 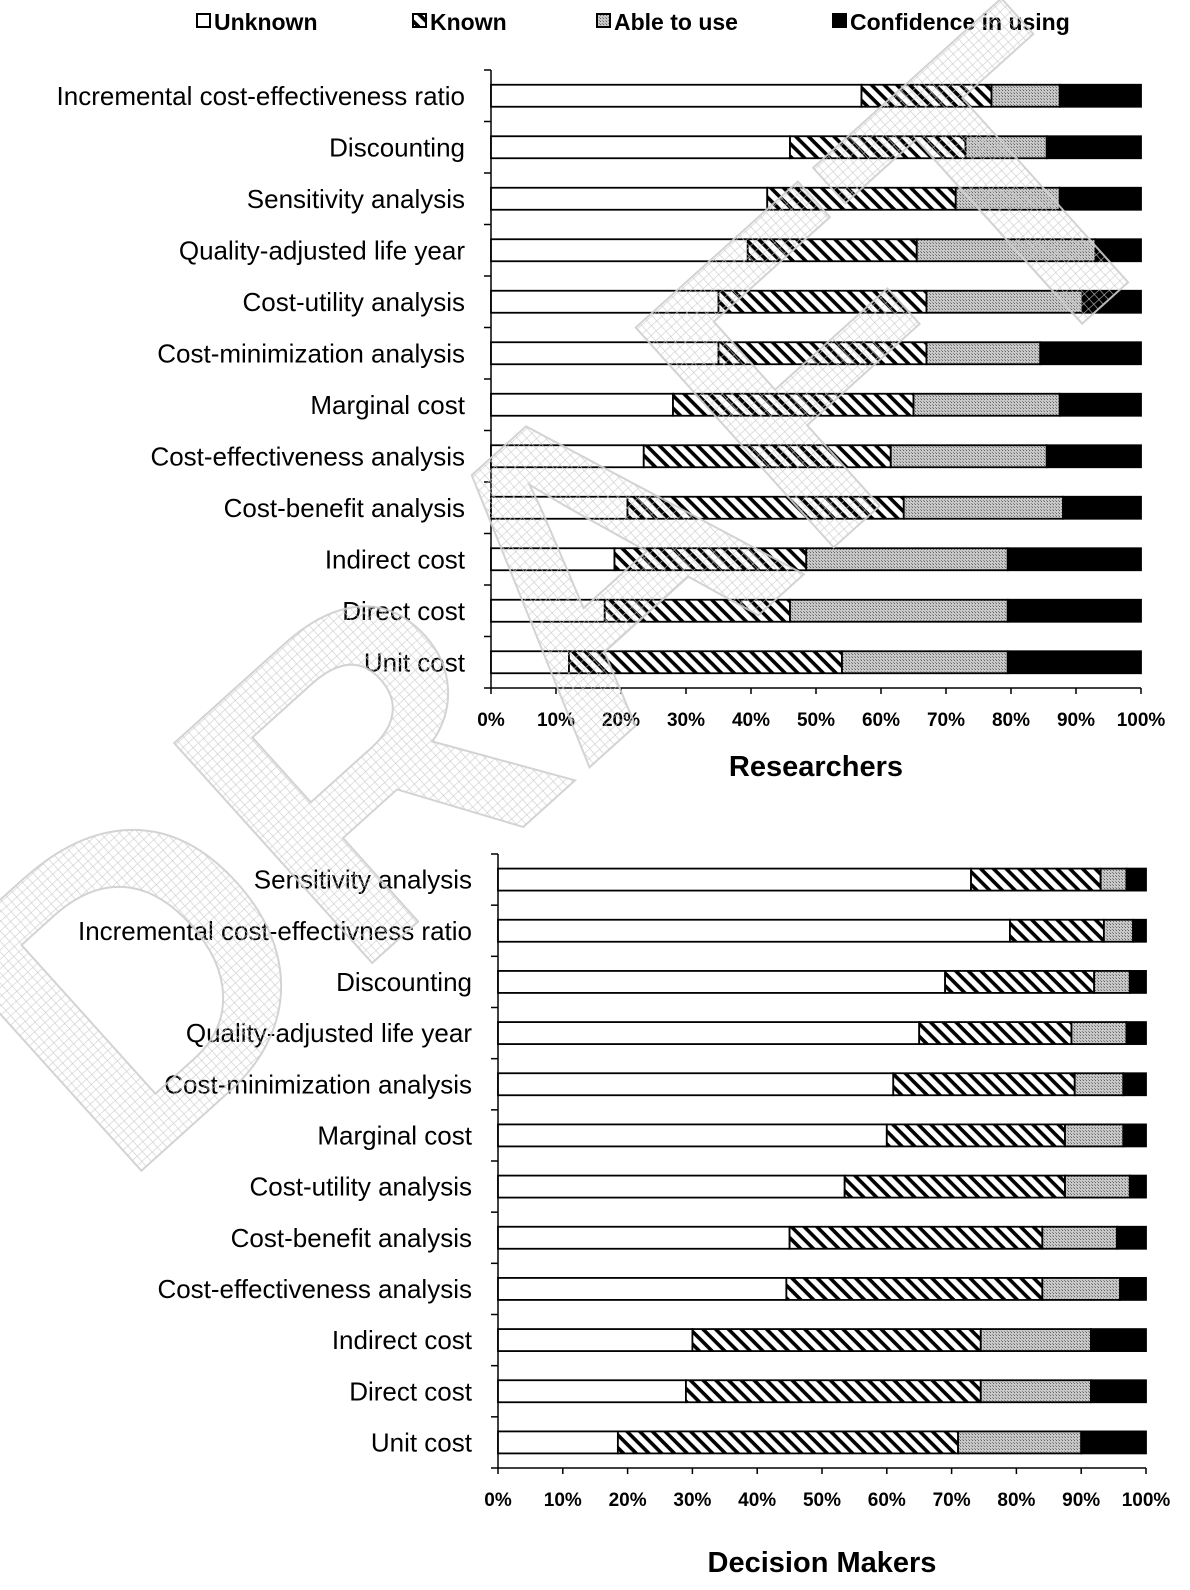 I want to click on legend-item-confidence: Confidence in using, so click(x=951, y=22).